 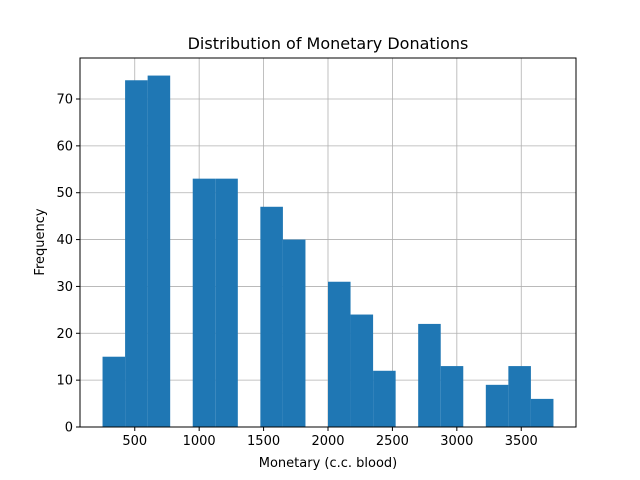 What do you see at coordinates (263, 441) in the screenshot?
I see `x-tick-label: 1500` at bounding box center [263, 441].